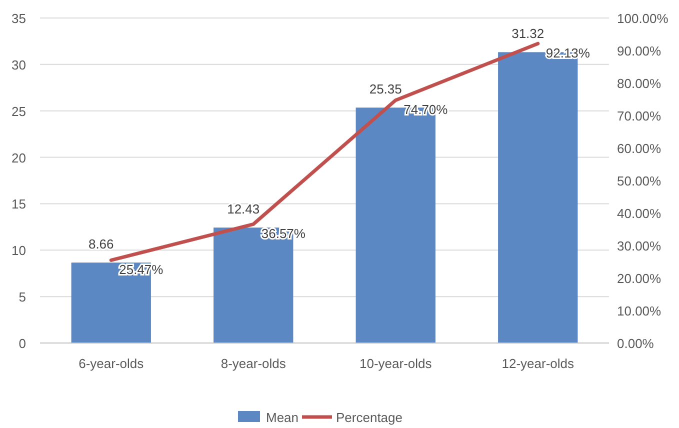  I want to click on y-tick-label: 5, so click(22, 297).